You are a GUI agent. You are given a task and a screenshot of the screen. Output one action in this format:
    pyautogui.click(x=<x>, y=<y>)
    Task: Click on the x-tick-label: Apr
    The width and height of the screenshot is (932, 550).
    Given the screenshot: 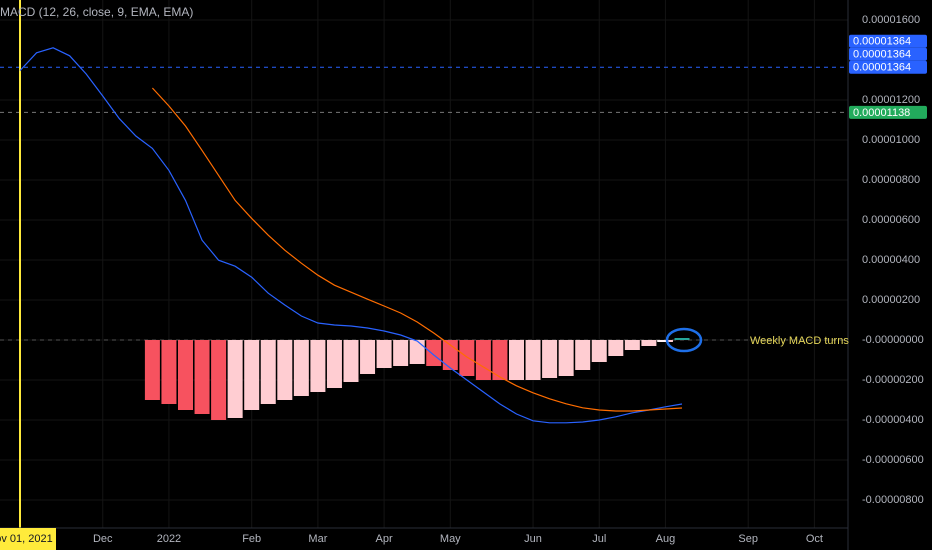 What is the action you would take?
    pyautogui.click(x=384, y=539)
    